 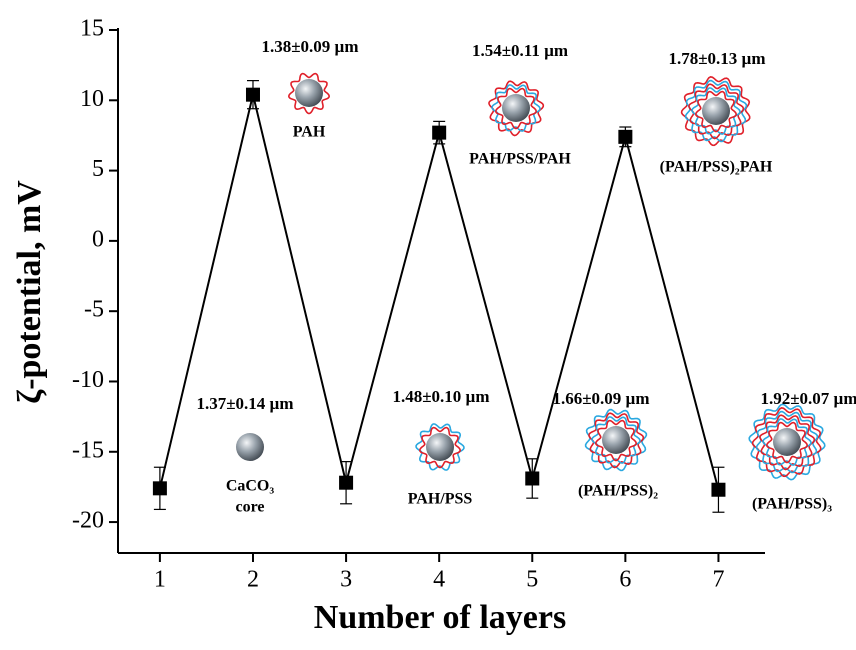 What do you see at coordinates (625, 580) in the screenshot?
I see `x-tick-label: 6` at bounding box center [625, 580].